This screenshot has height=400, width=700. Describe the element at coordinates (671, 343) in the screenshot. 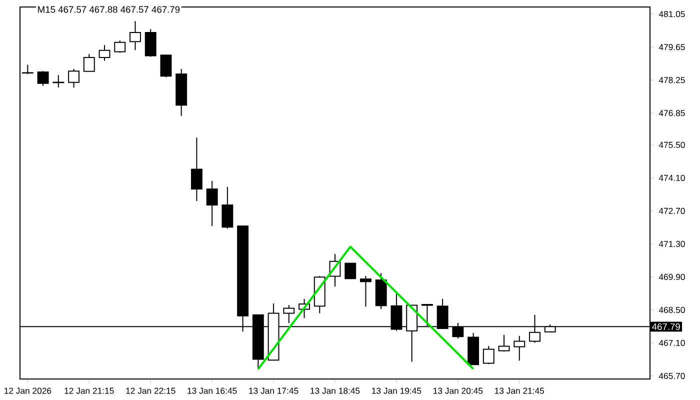

I see `y-tick-label: 467.10` at that location.